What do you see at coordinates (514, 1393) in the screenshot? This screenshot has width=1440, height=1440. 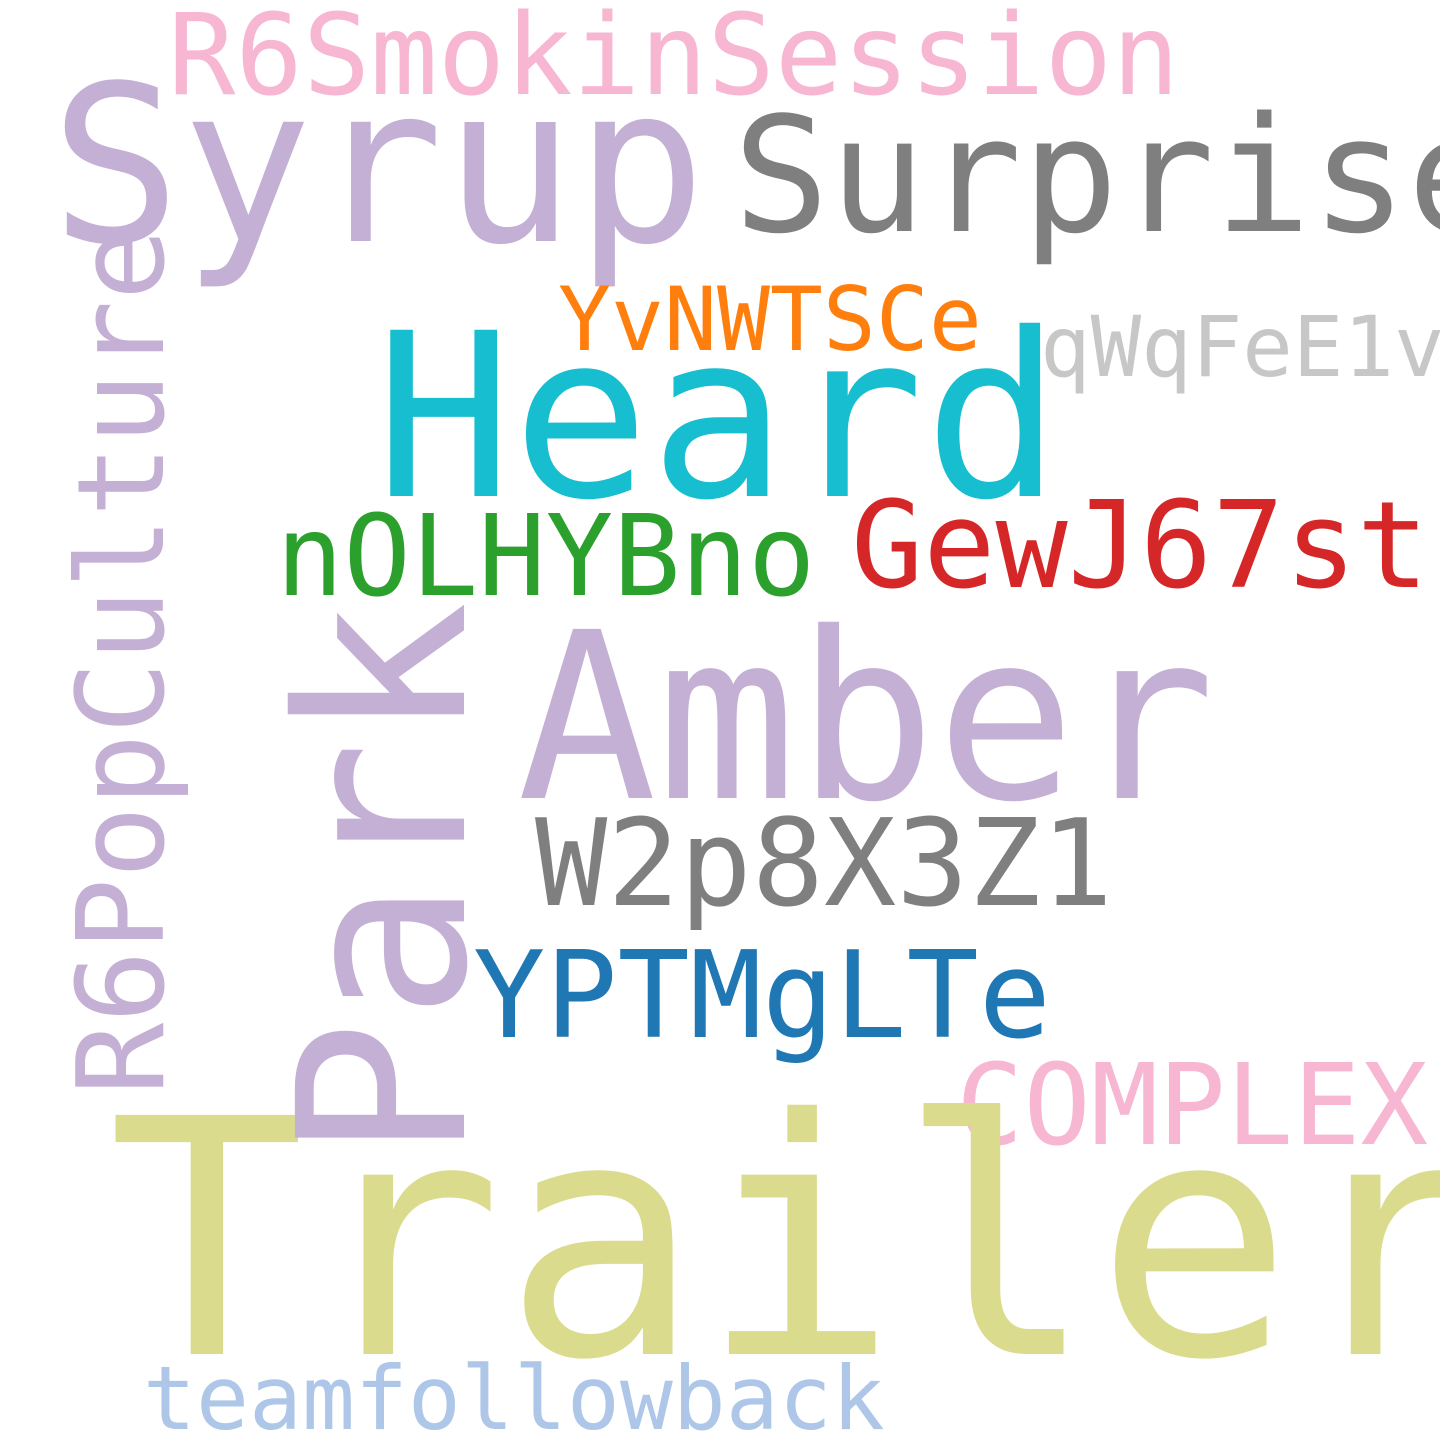 I see `word-teamfollowback: teamfollowback` at bounding box center [514, 1393].